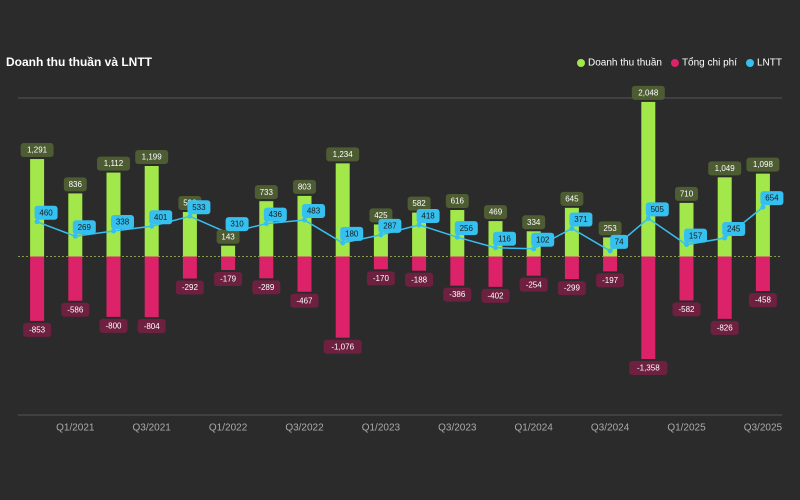 Image resolution: width=800 pixels, height=500 pixels. I want to click on data-label: -188, so click(419, 279).